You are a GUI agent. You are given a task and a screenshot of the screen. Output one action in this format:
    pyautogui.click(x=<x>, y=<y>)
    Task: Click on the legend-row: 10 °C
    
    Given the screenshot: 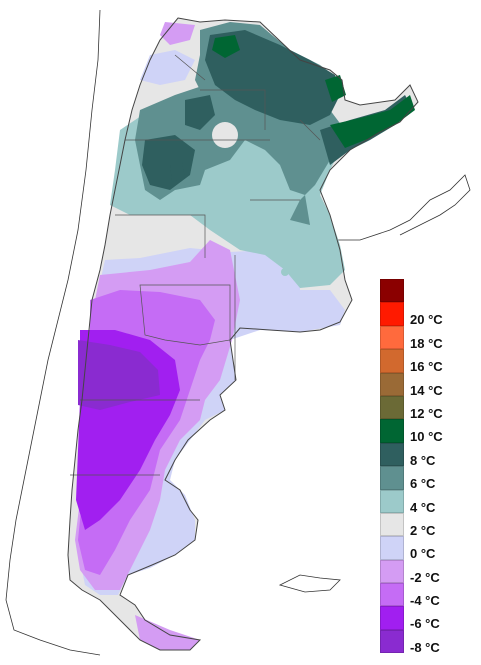 What is the action you would take?
    pyautogui.click(x=425, y=432)
    